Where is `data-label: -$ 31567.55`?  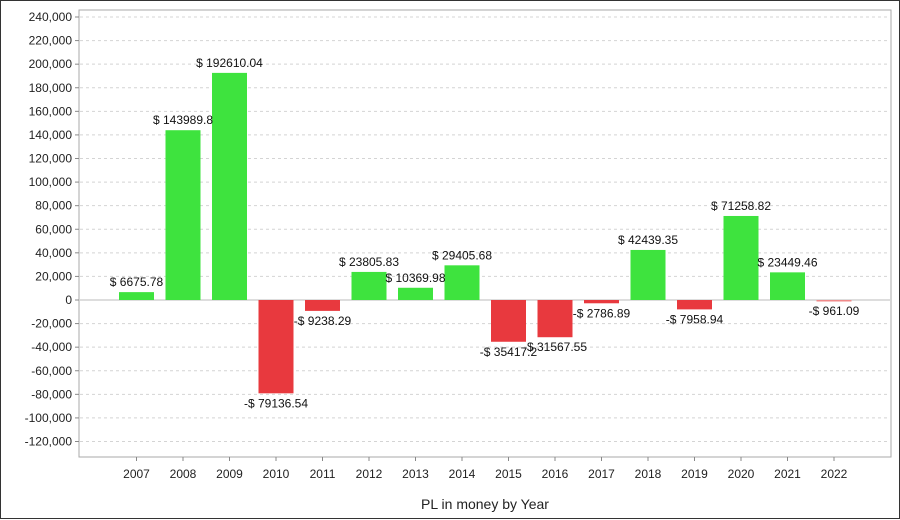 data-label: -$ 31567.55 is located at coordinates (555, 347).